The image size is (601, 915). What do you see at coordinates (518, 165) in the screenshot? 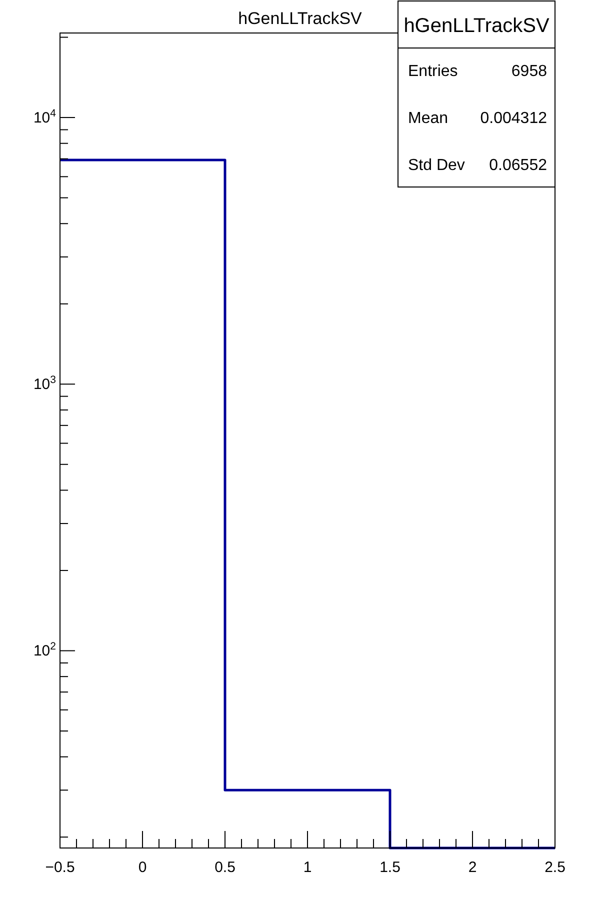
I see `annotation: 0.06552` at bounding box center [518, 165].